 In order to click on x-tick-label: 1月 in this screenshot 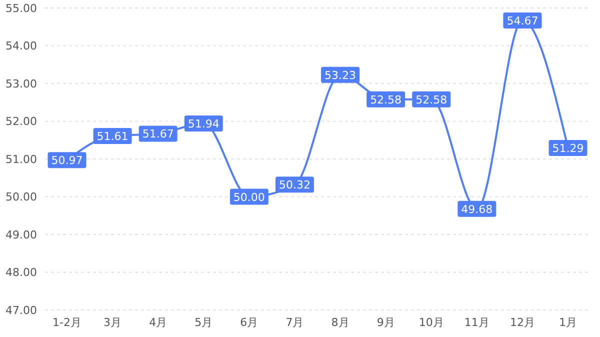, I will do `click(568, 322)`.